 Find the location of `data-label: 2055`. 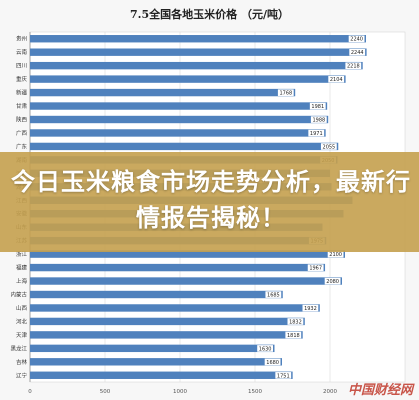

data-label: 2055 is located at coordinates (329, 147).